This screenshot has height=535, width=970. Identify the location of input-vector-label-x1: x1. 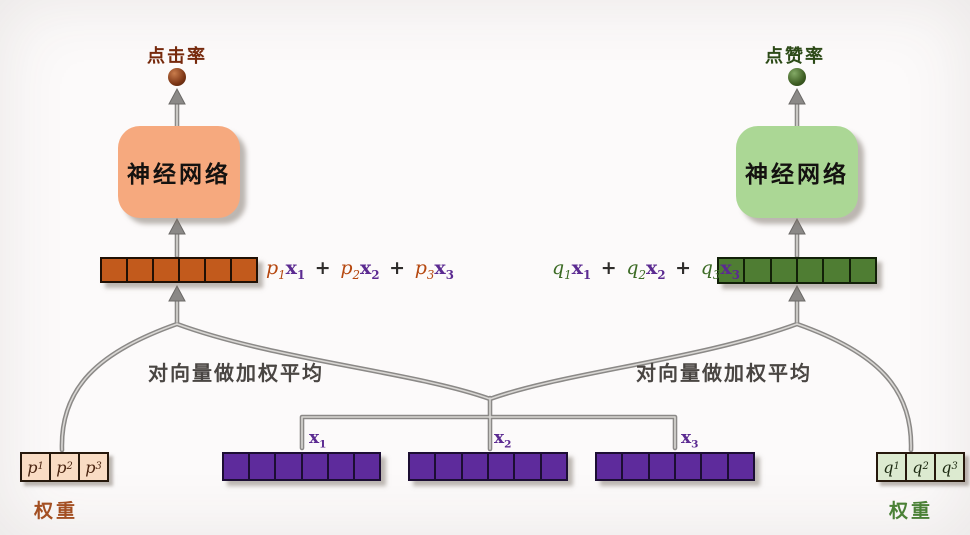
(318, 439).